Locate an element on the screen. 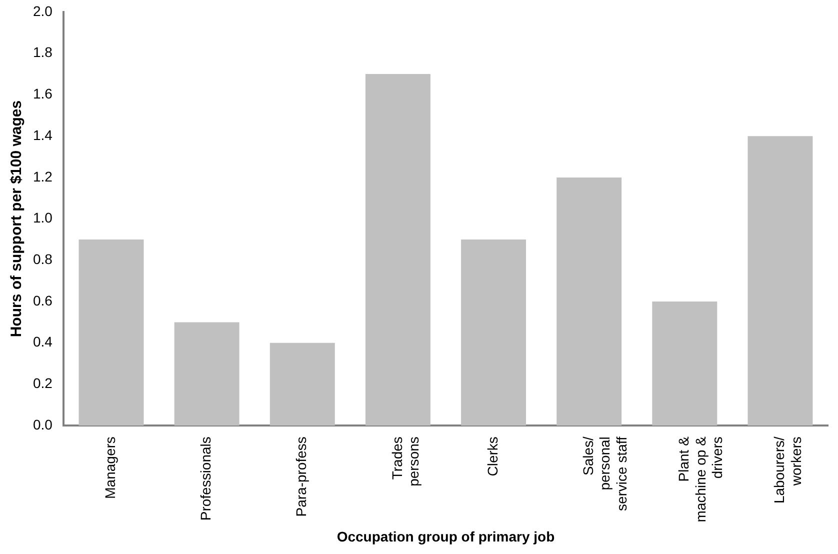  y-tick-label: 1.6 is located at coordinates (42, 94).